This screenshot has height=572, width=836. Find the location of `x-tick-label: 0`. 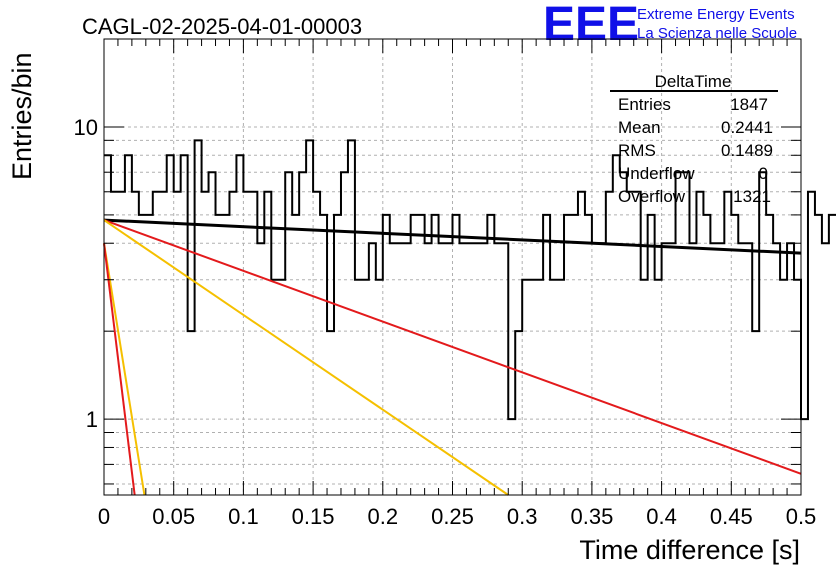

x-tick-label: 0 is located at coordinates (104, 516).